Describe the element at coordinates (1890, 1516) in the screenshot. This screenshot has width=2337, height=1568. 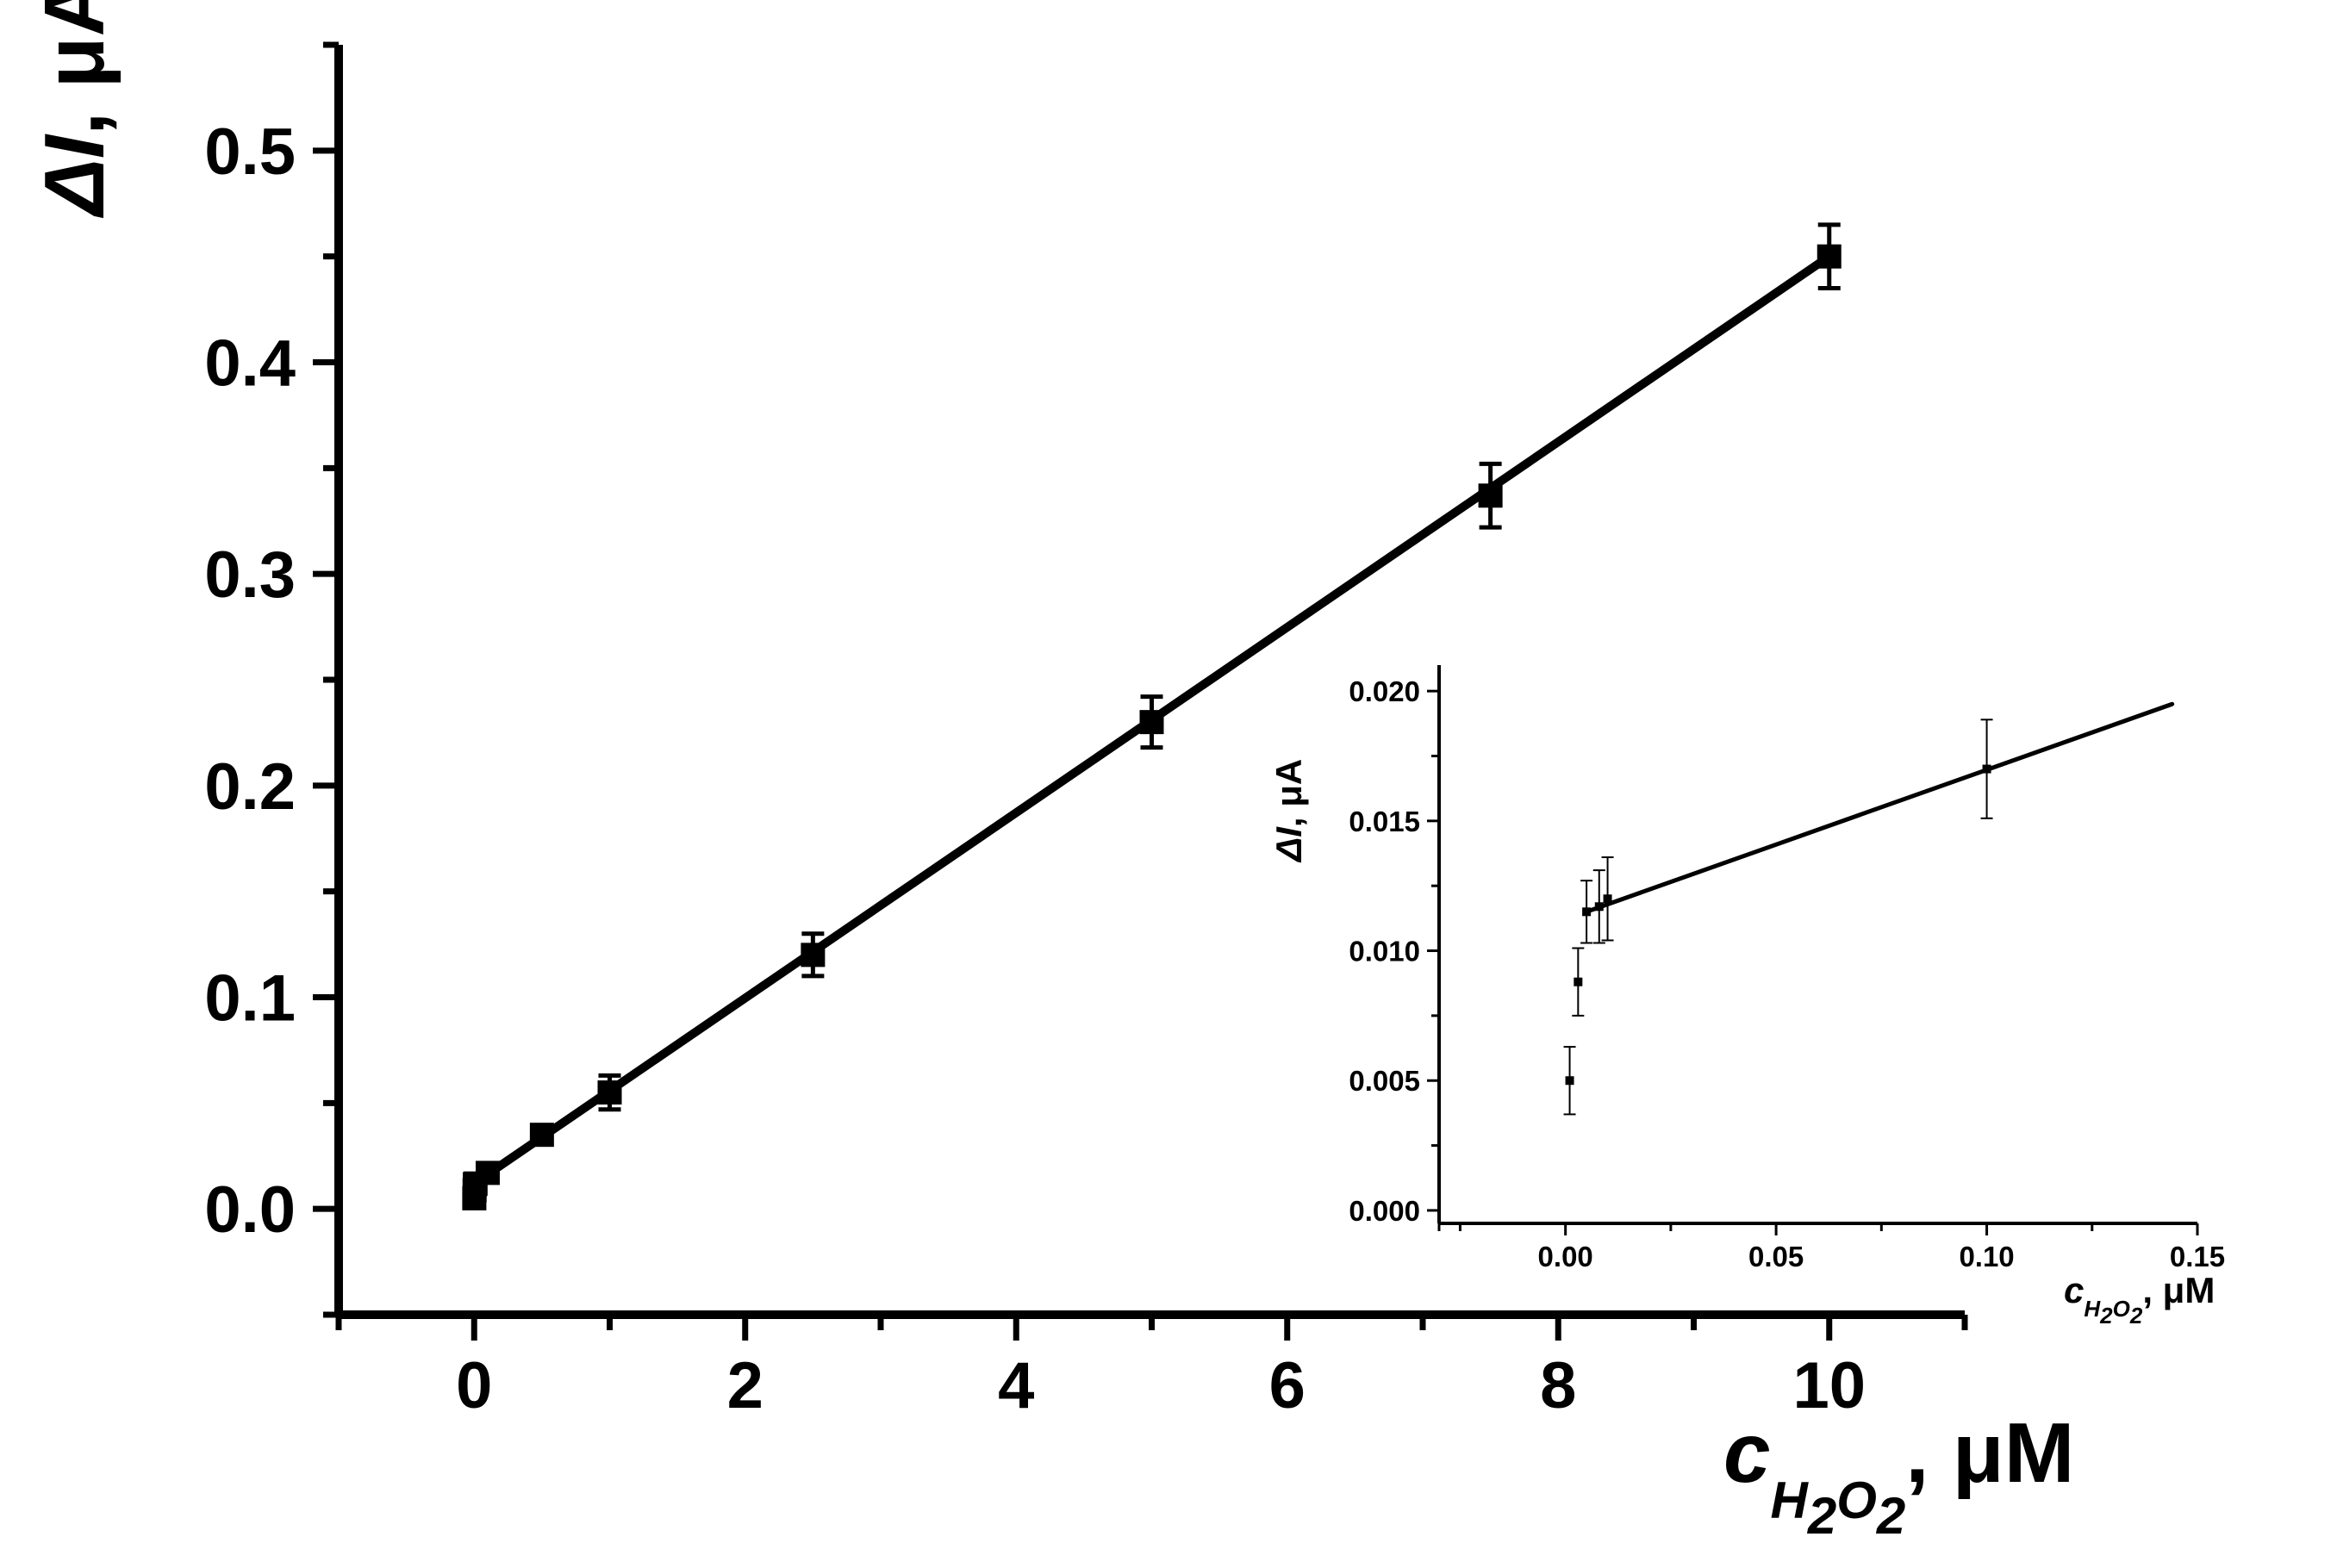
I see `main-x-axis-sub-2b: 2` at that location.